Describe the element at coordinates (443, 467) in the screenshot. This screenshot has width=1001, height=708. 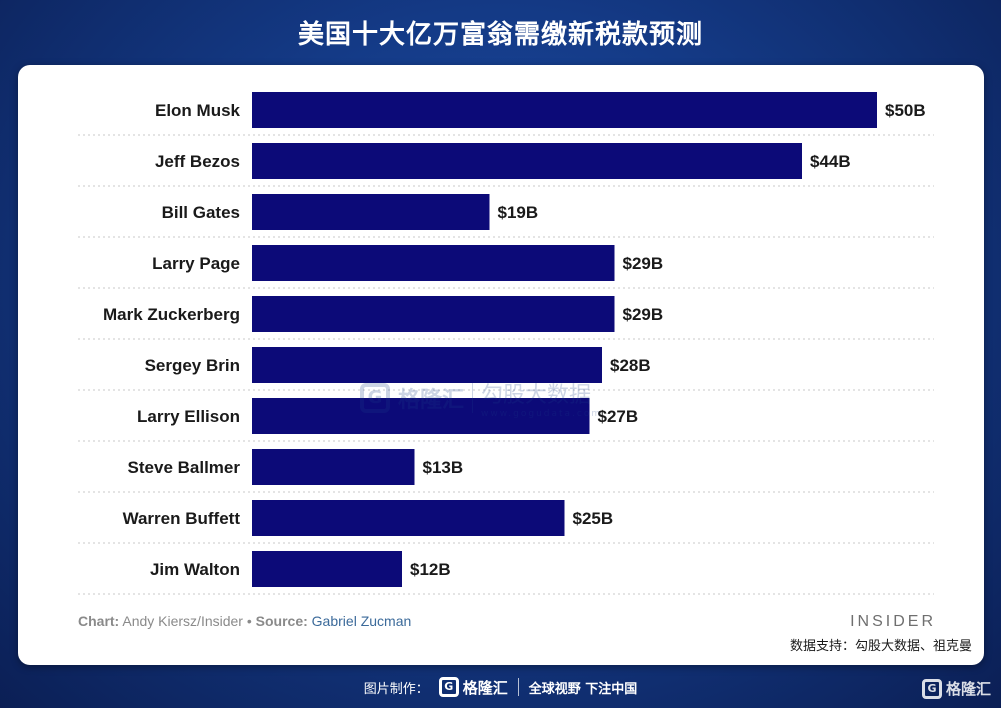
I see `value-label: $13B` at that location.